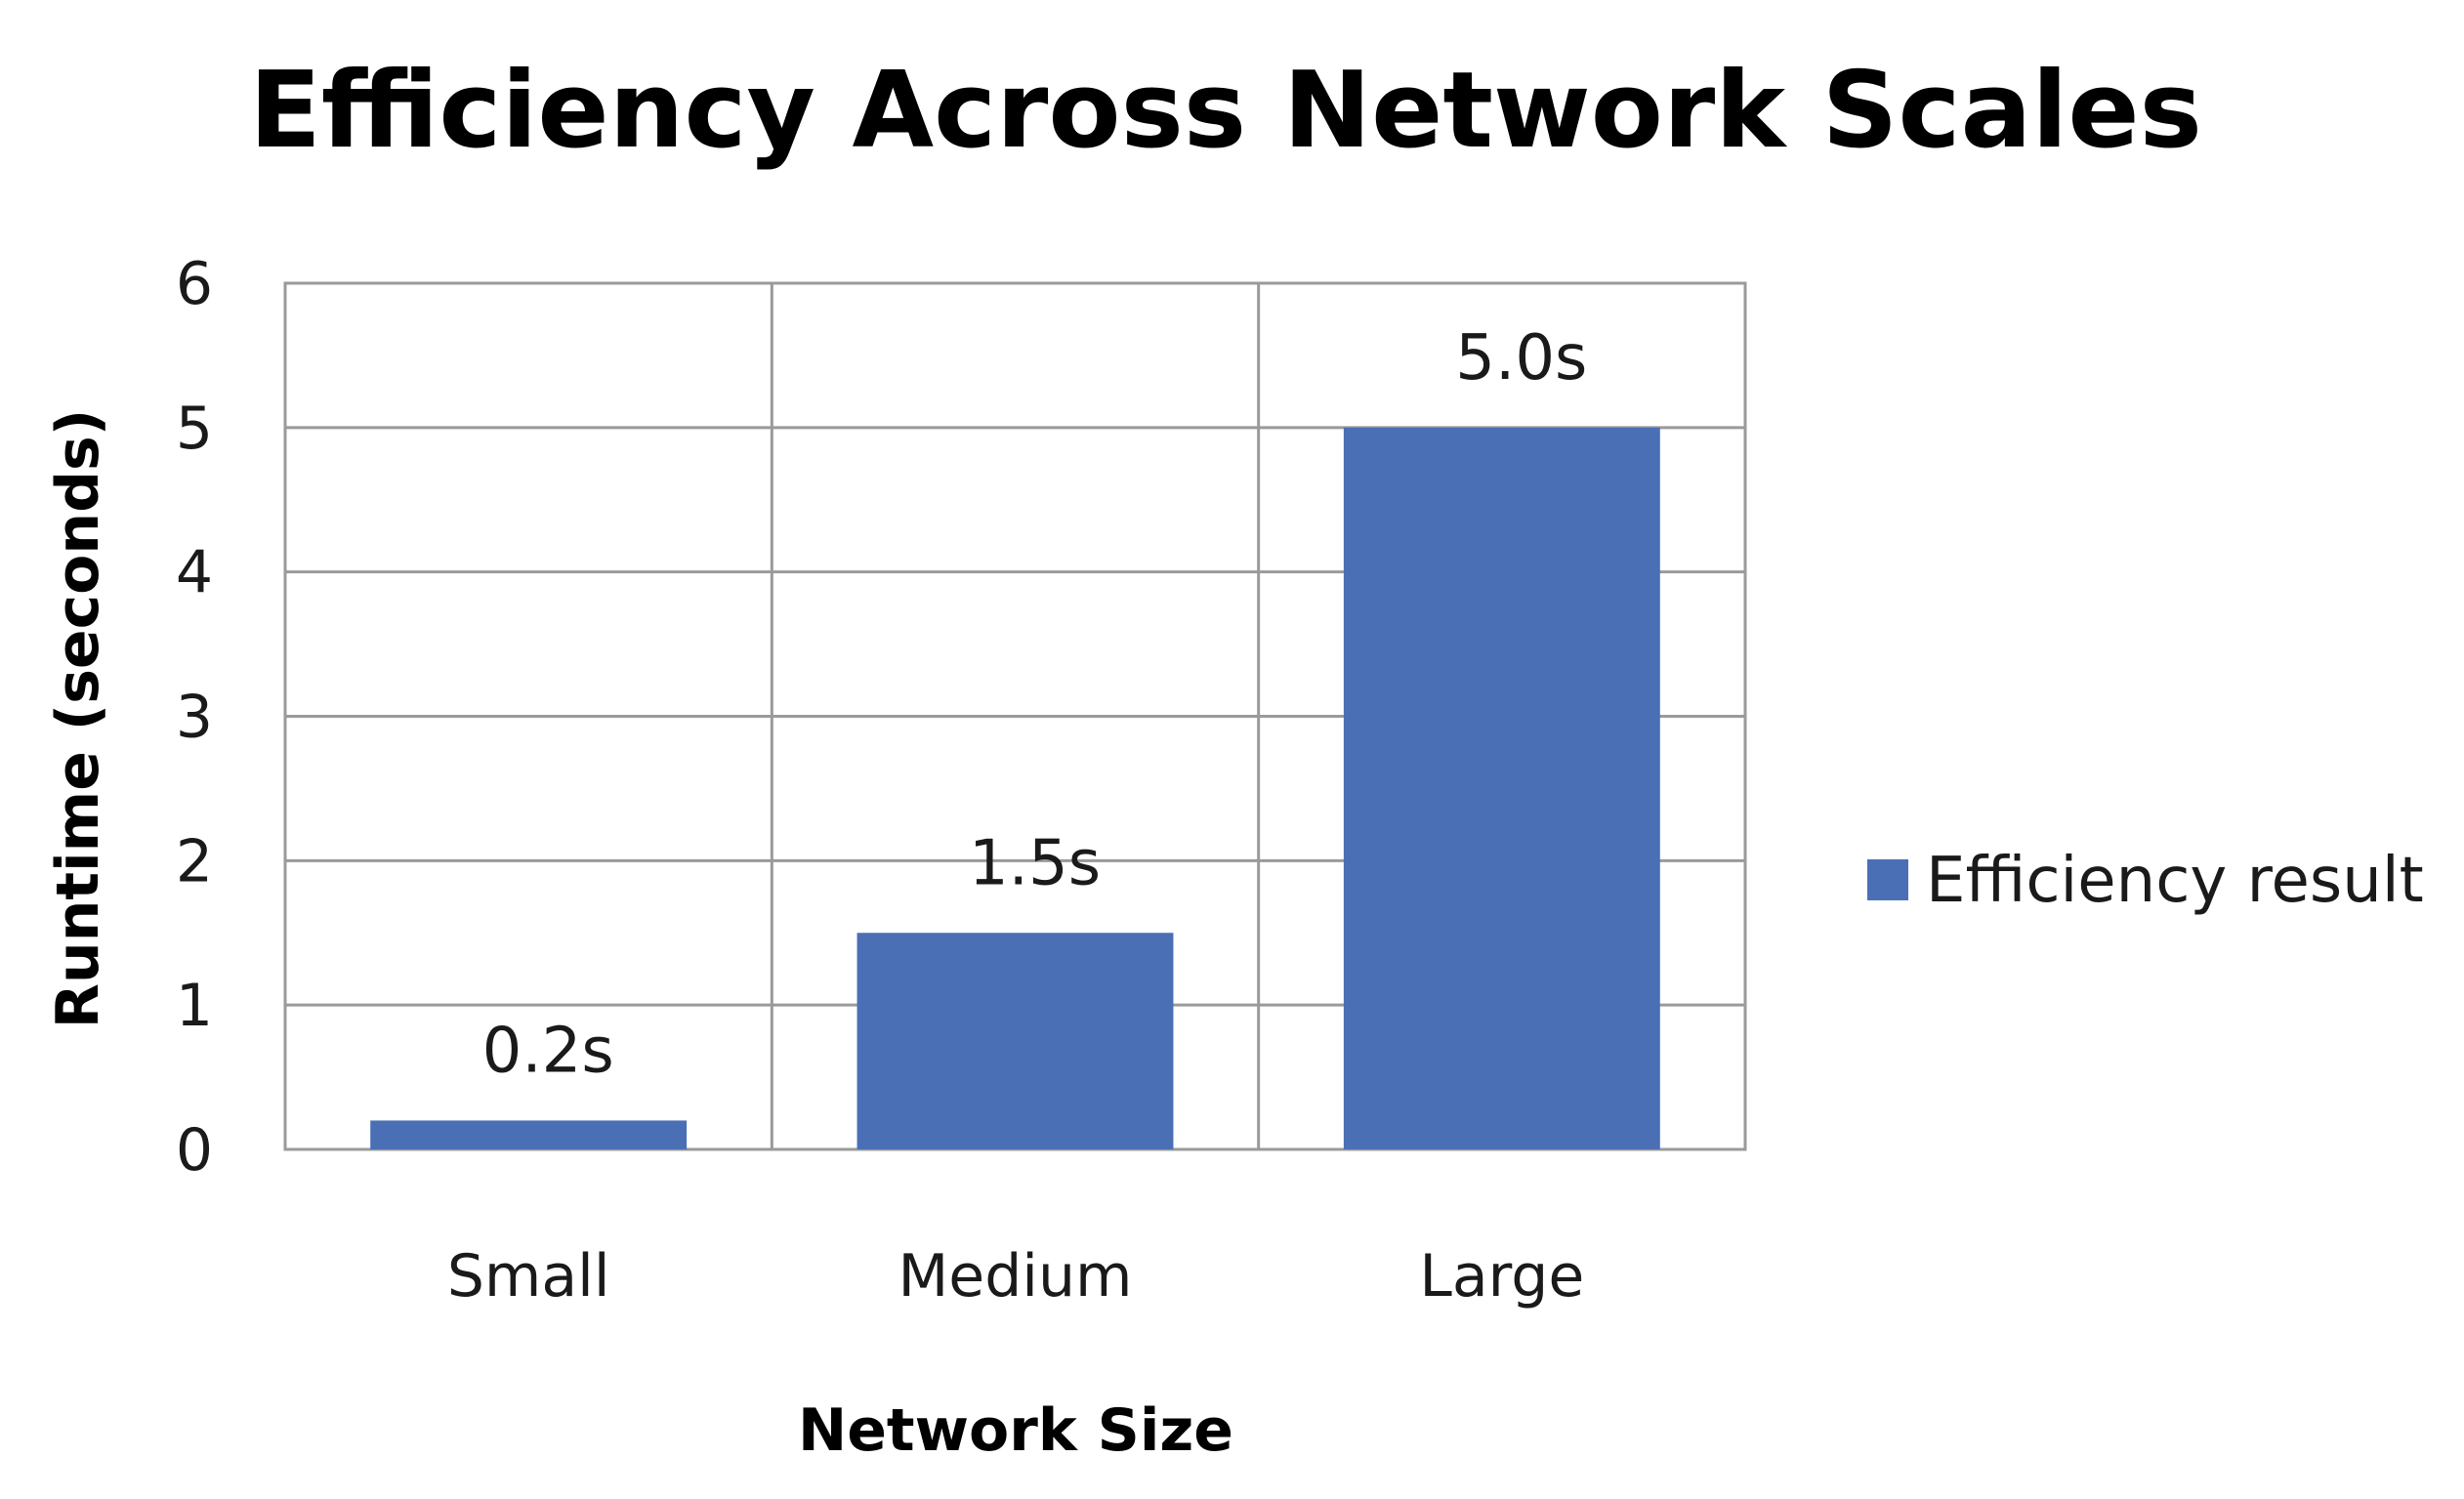 The image size is (2464, 1499). I want to click on data-label-small: 0.2s, so click(548, 1051).